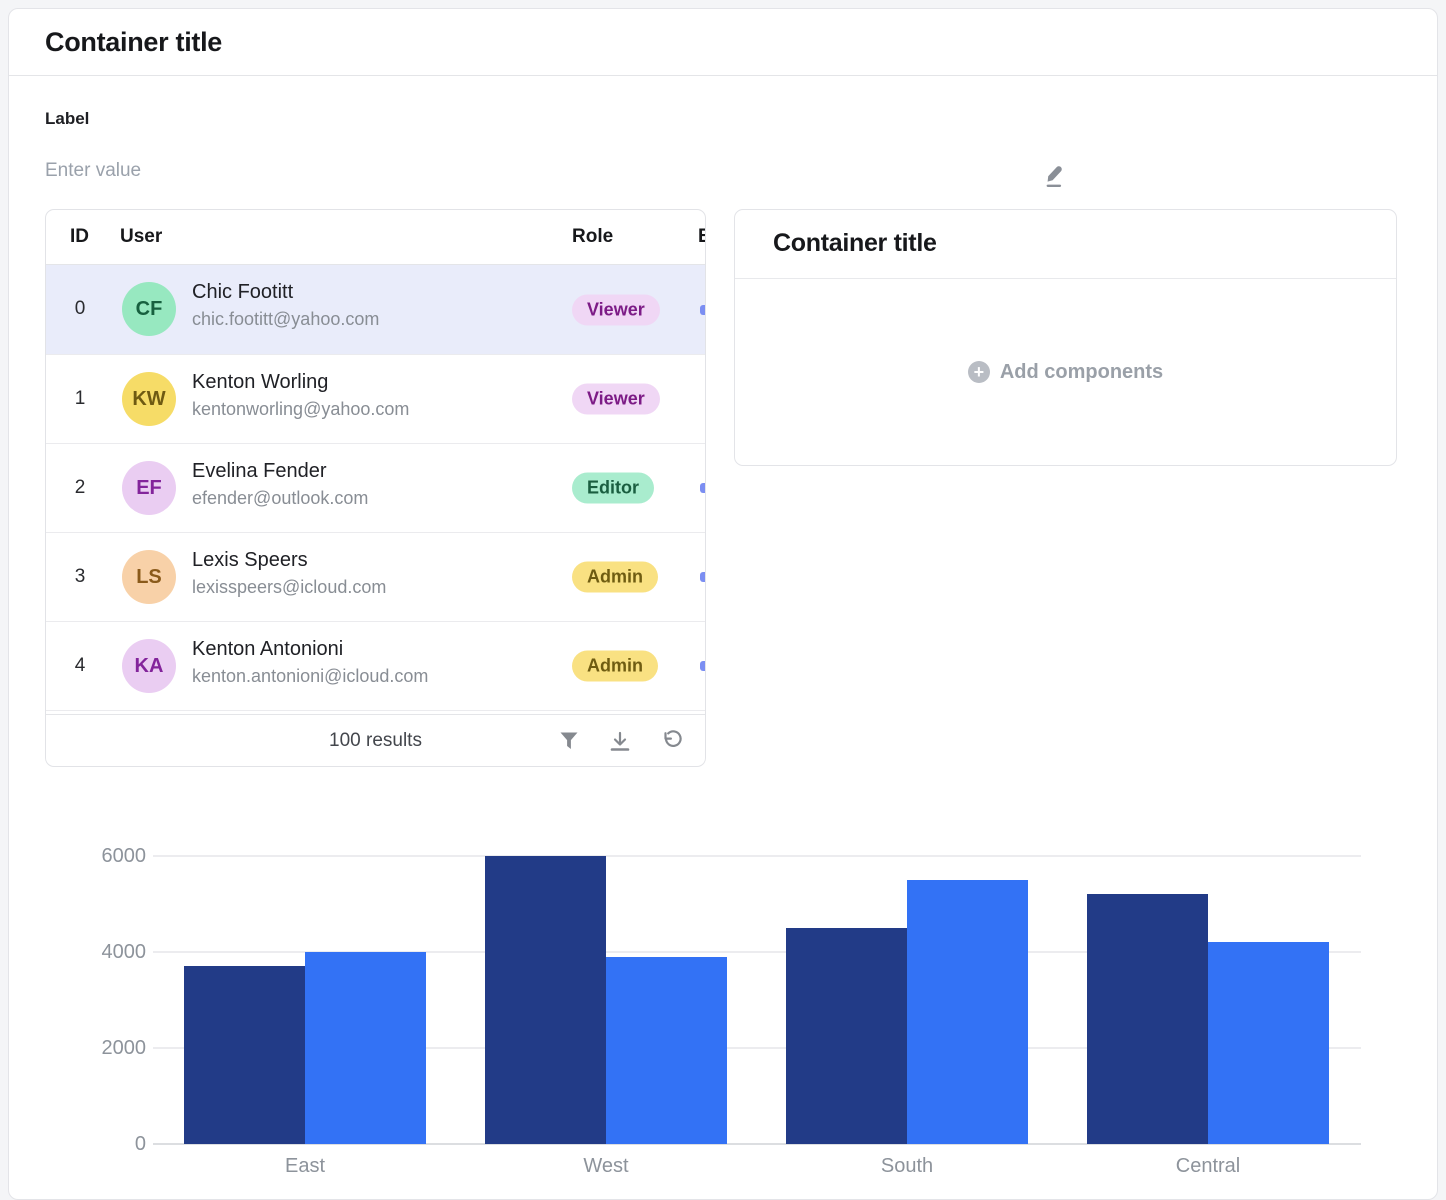 Image resolution: width=1446 pixels, height=1200 pixels. Describe the element at coordinates (149, 399) in the screenshot. I see `avatar: KW` at that location.